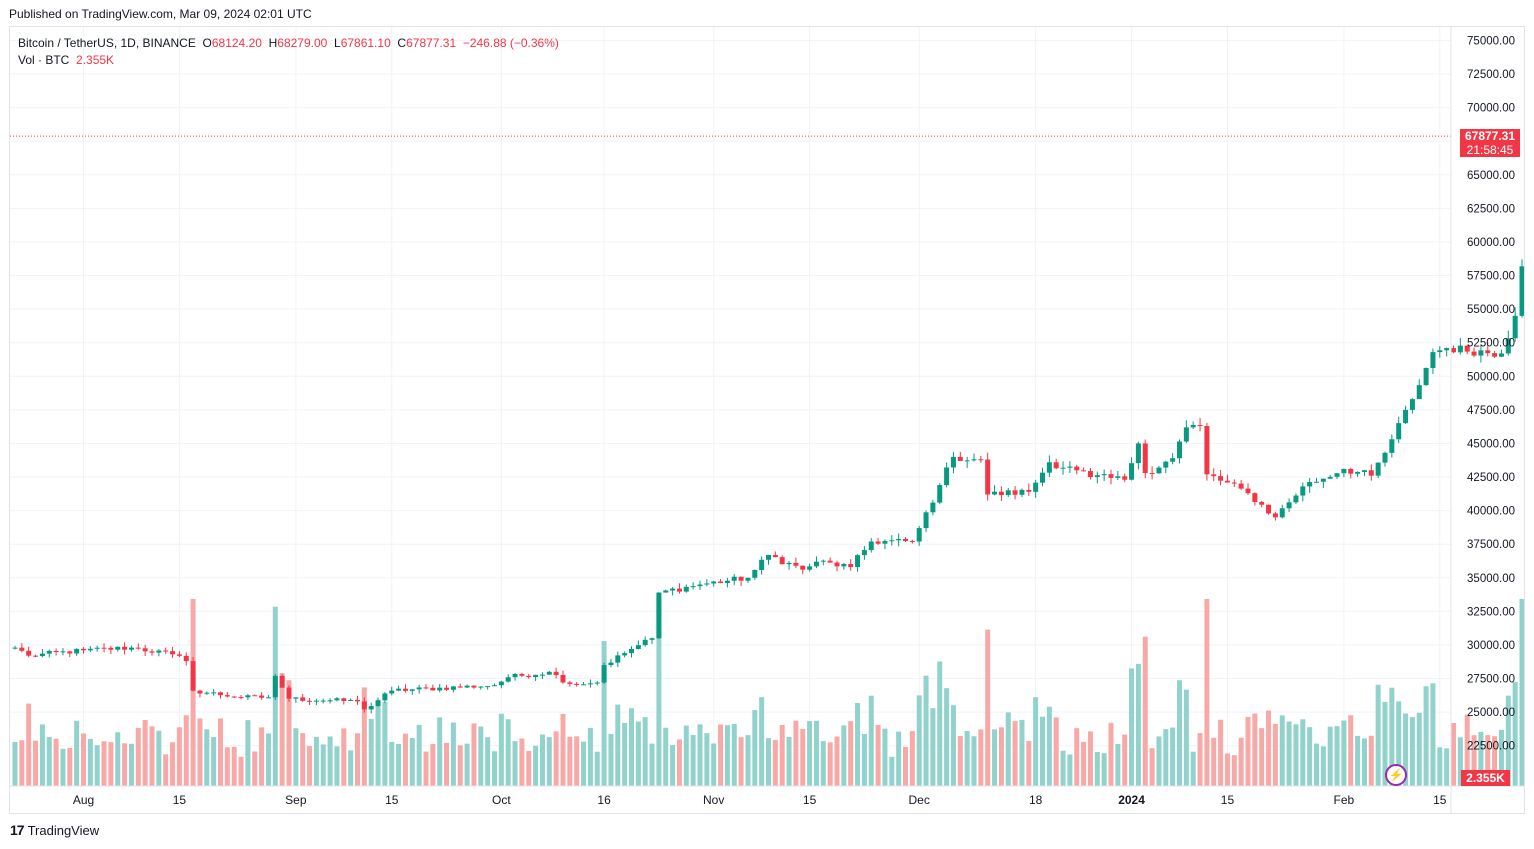 Image resolution: width=1534 pixels, height=849 pixels. What do you see at coordinates (919, 800) in the screenshot?
I see `time-tick-label: Dec` at bounding box center [919, 800].